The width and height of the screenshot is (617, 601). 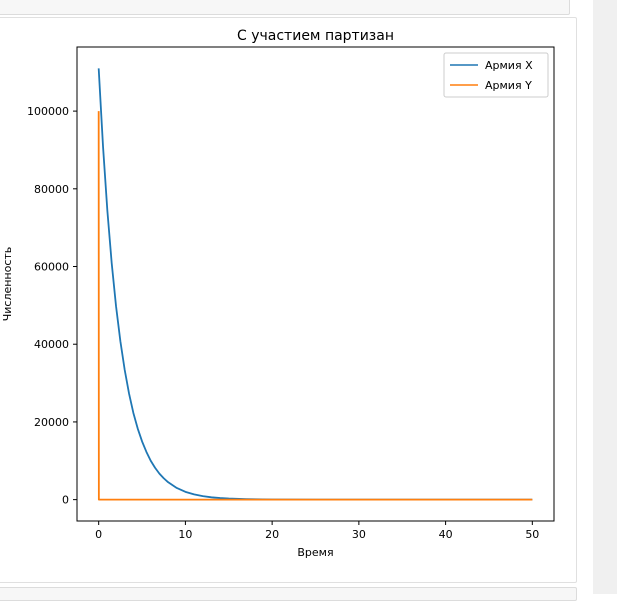 I want to click on legend-box, so click(x=496, y=75).